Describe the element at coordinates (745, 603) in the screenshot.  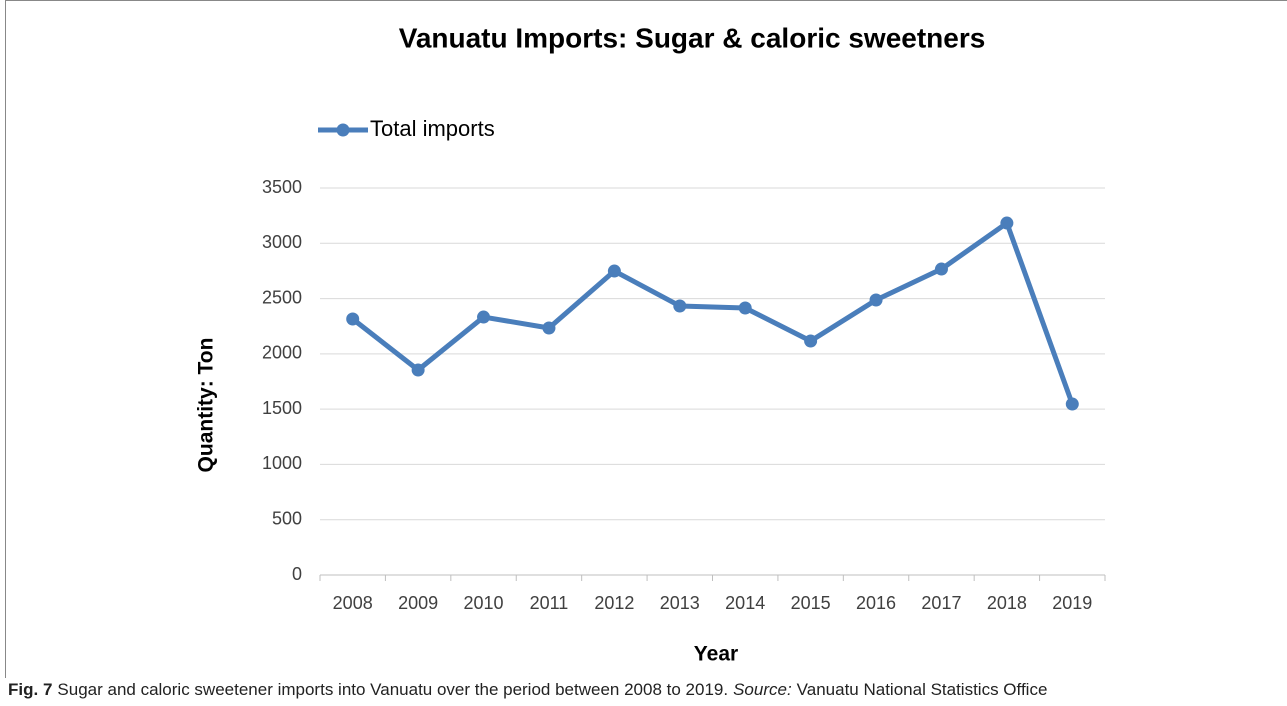
I see `x-tick-label: 2014` at that location.